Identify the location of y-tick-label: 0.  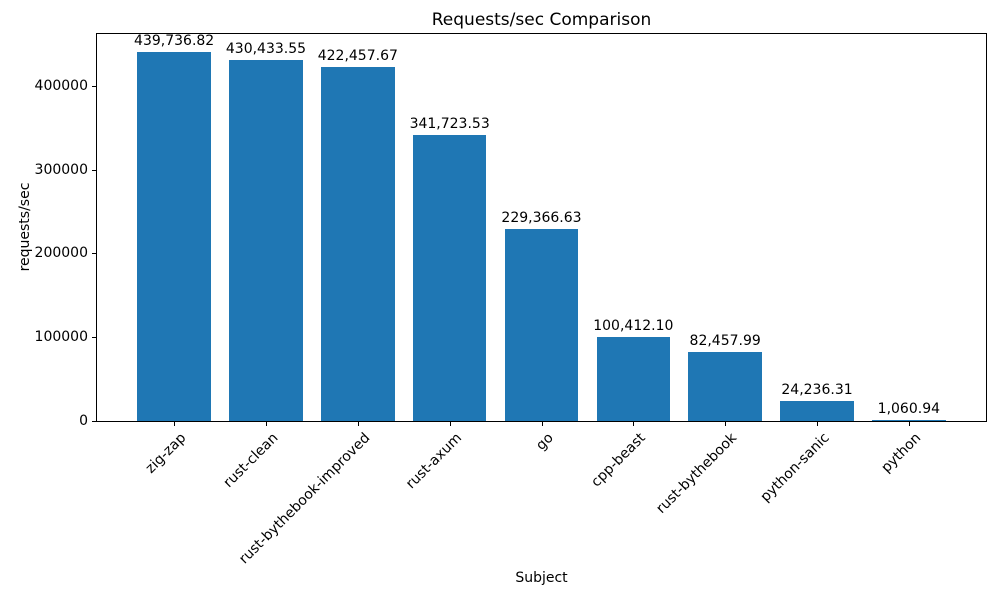
(83, 421).